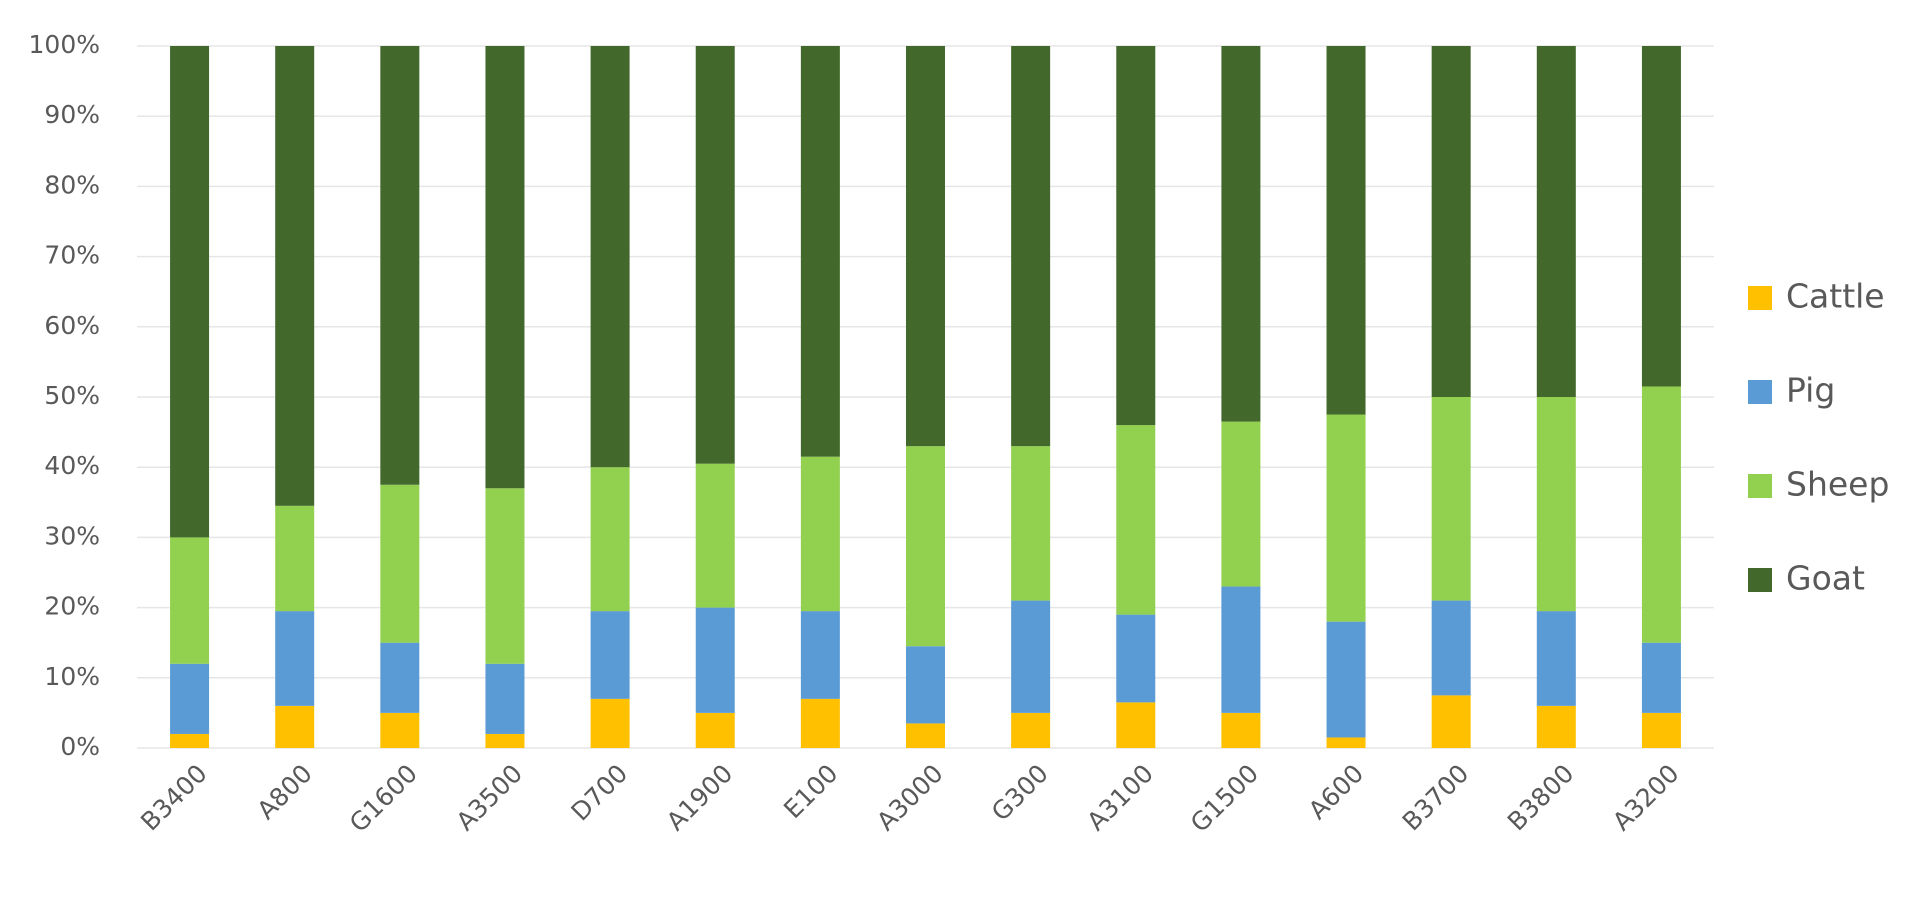 The width and height of the screenshot is (1920, 915). Describe the element at coordinates (285, 792) in the screenshot. I see `x-tick-label: A800` at that location.